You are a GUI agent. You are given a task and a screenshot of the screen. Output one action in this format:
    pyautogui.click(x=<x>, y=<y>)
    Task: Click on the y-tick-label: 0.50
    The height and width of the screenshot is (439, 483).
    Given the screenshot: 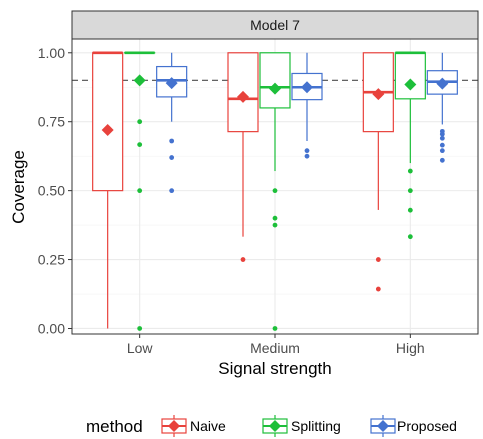 What is the action you would take?
    pyautogui.click(x=51, y=191)
    